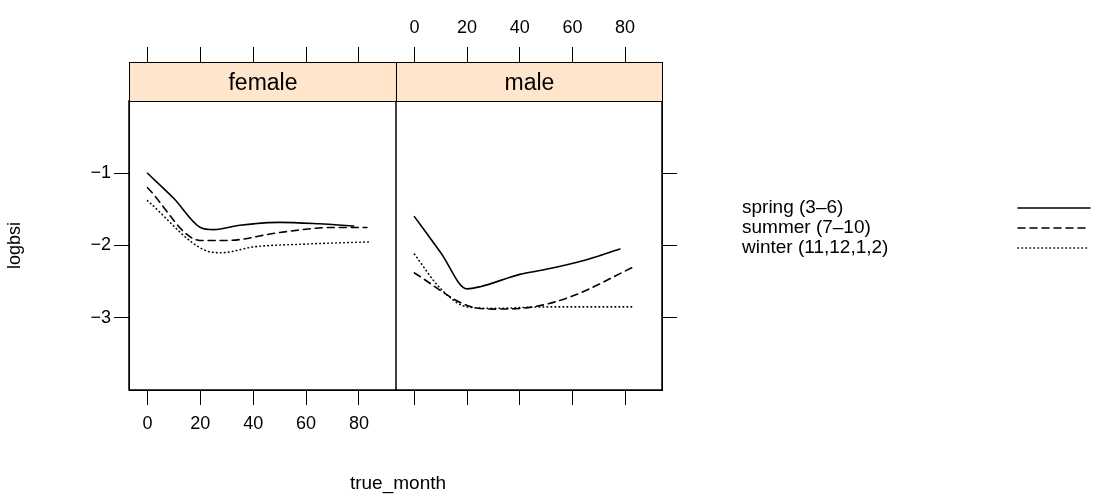 The height and width of the screenshot is (499, 1112). Describe the element at coordinates (13, 245) in the screenshot. I see `y-axis-title: logbsi` at that location.